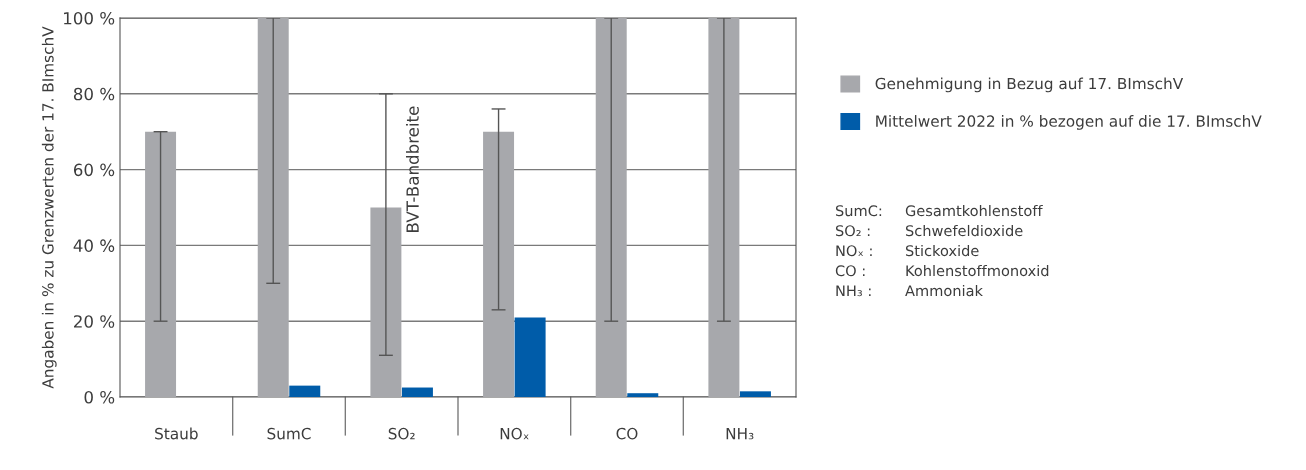  Describe the element at coordinates (94, 321) in the screenshot. I see `y-tick-label: 20 %` at that location.